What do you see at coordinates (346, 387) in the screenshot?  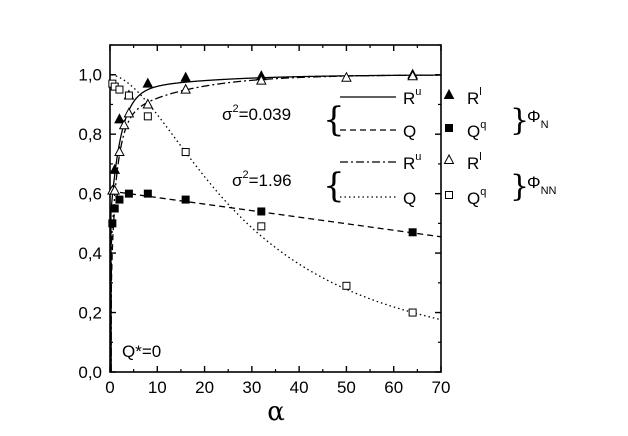 I see `x-tick-label: 50` at bounding box center [346, 387].